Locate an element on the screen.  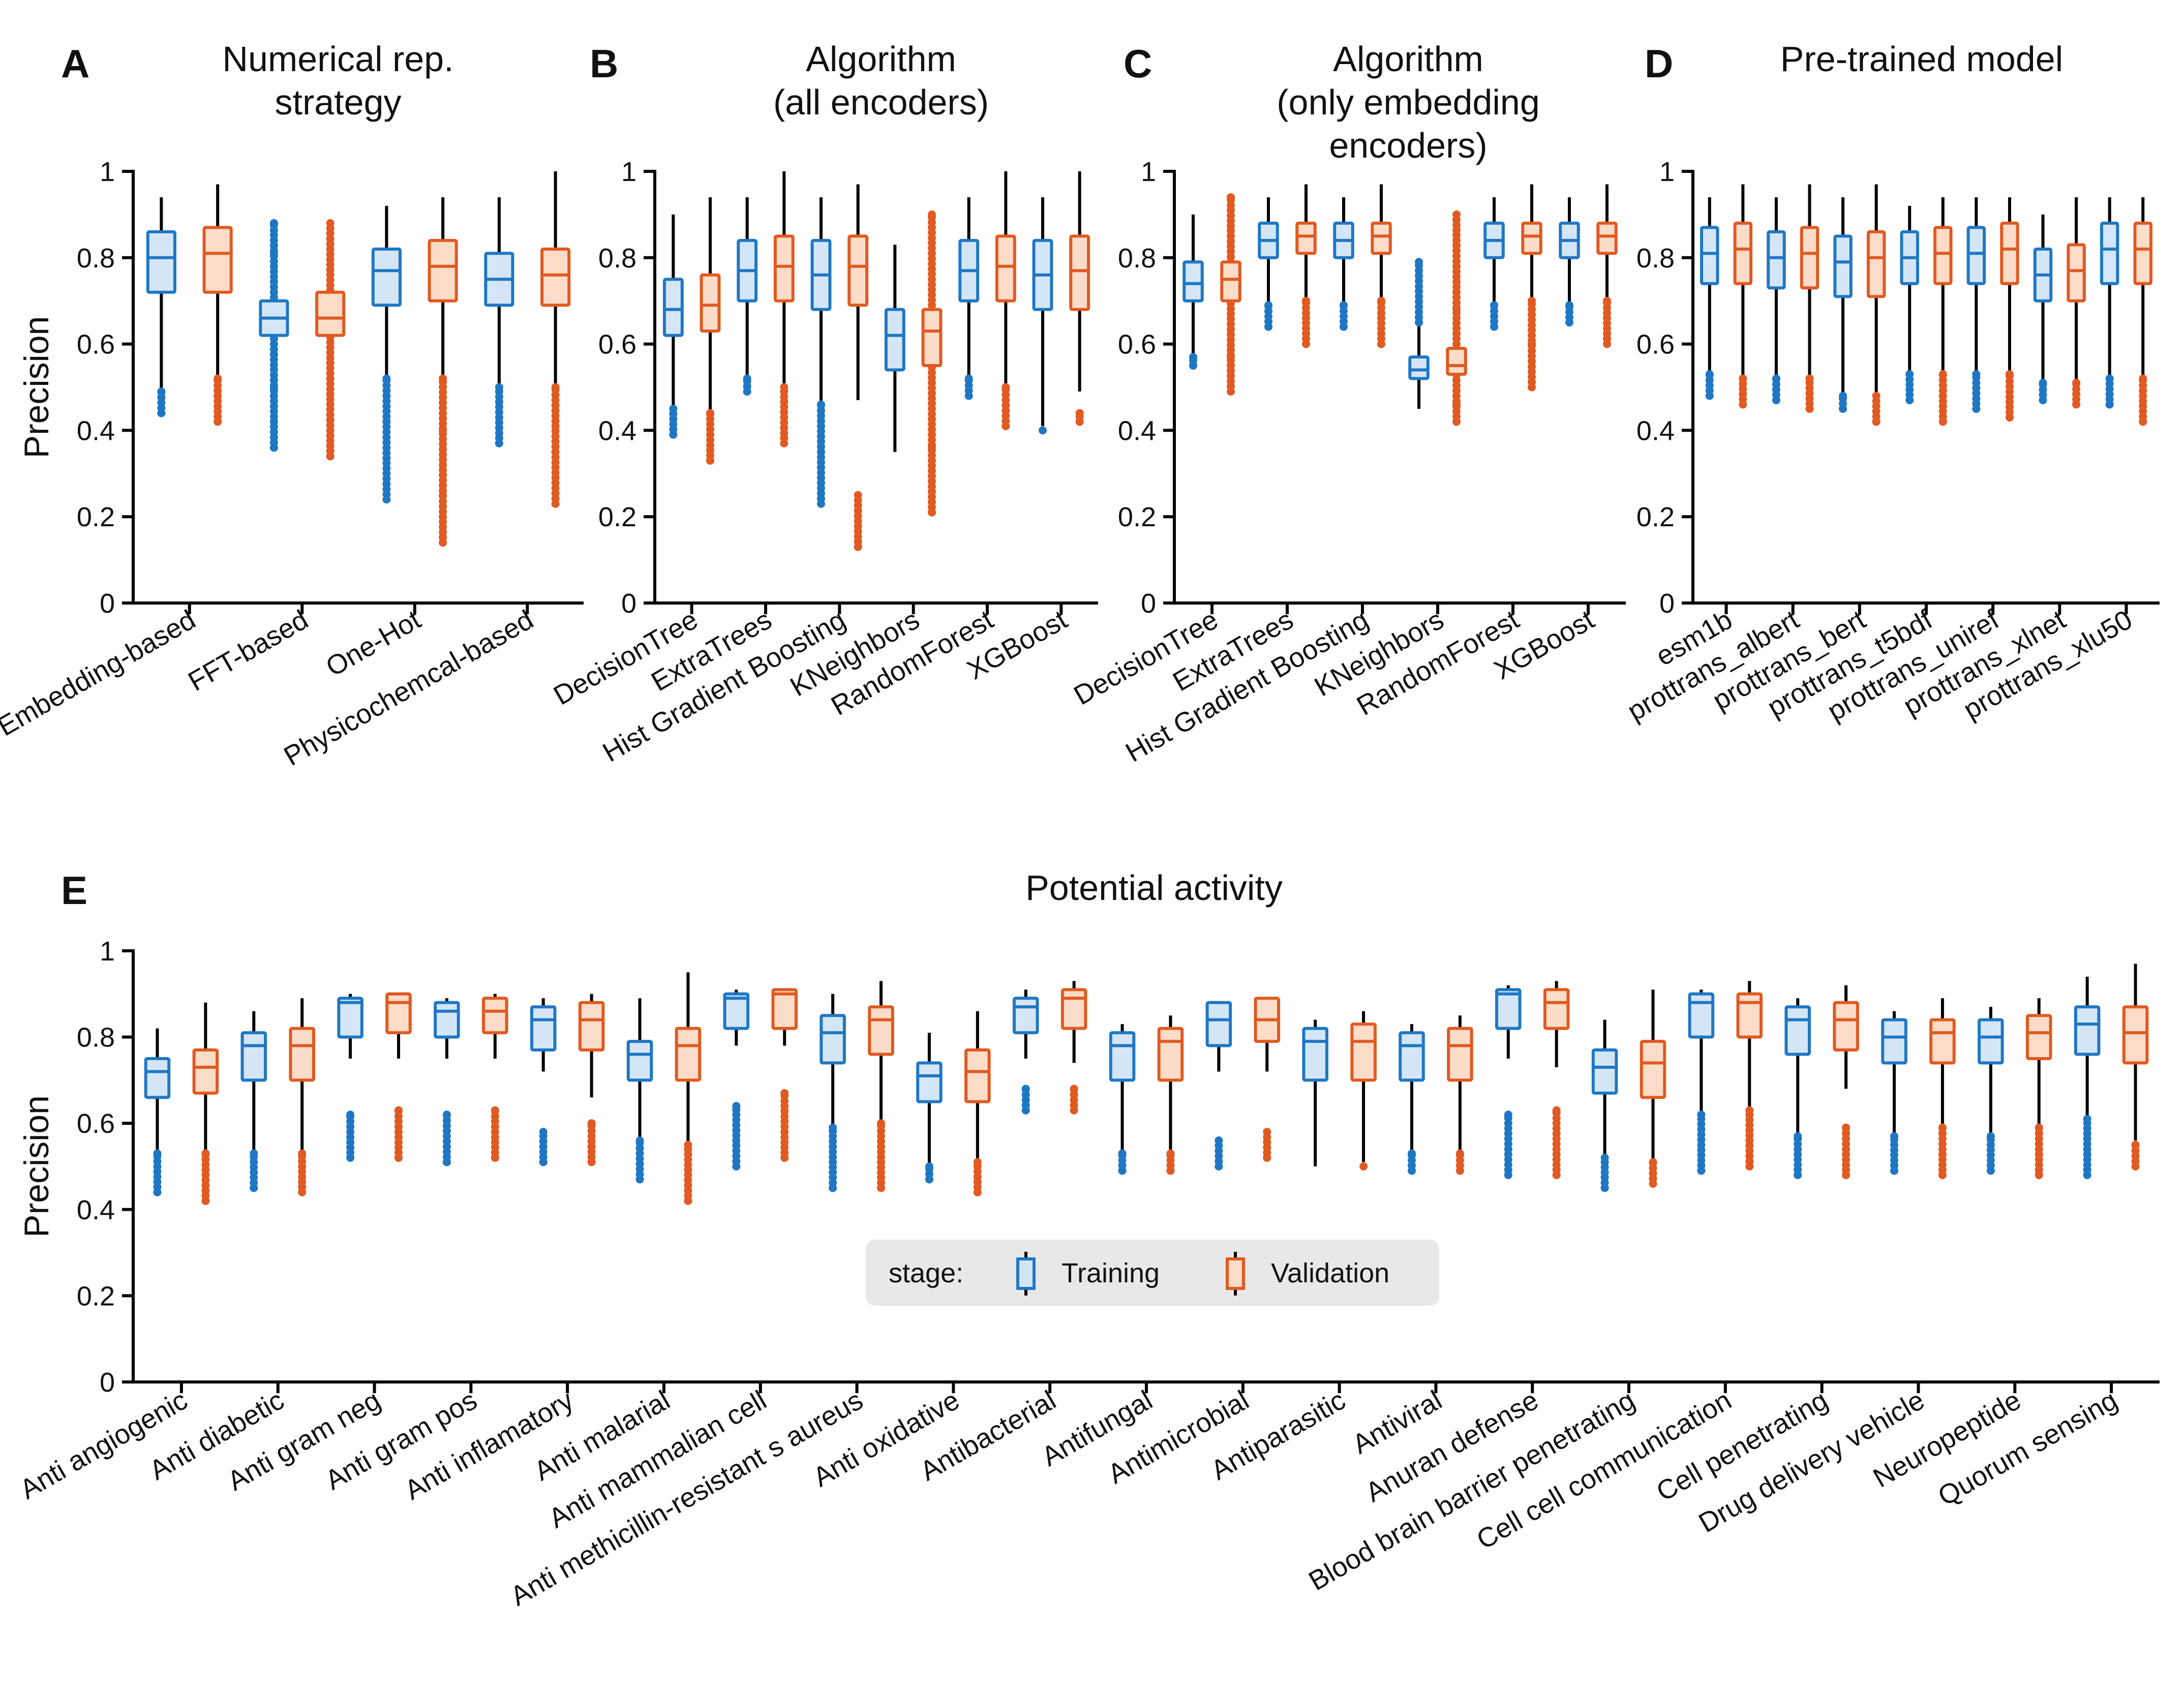
axis-lines is located at coordinates (358, 387).